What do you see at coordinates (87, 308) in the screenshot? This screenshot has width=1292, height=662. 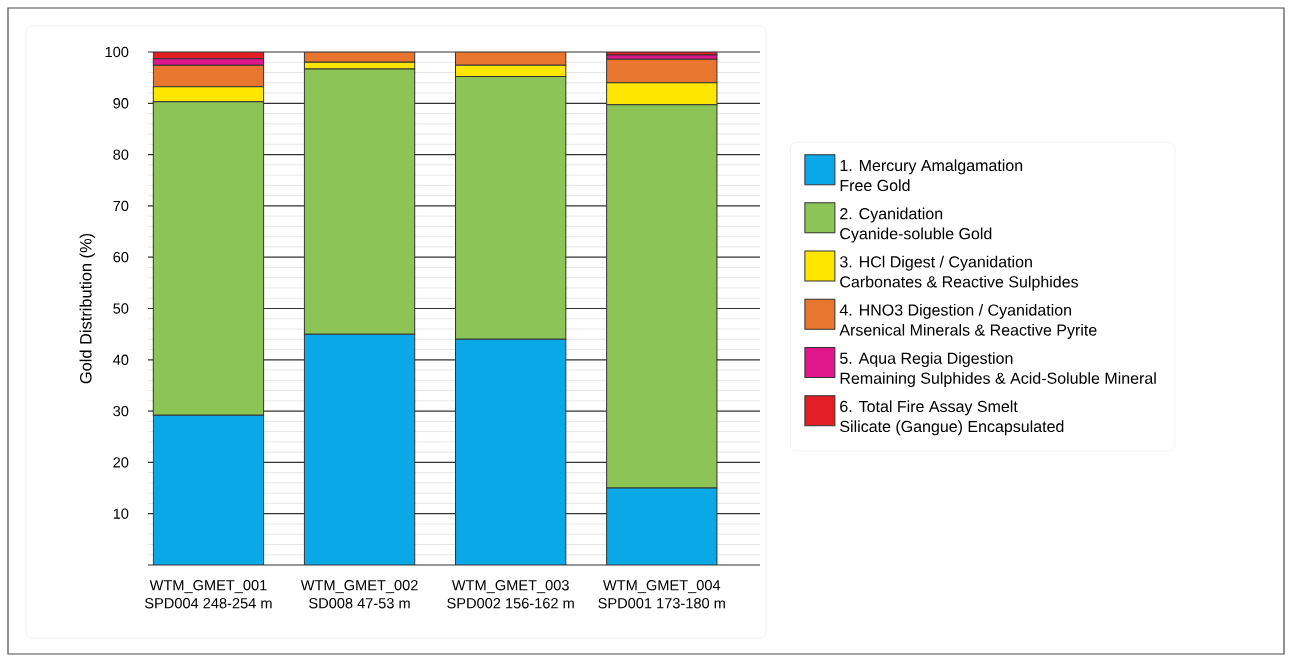 I see `y-axis-title: Gold Distribution (%)` at bounding box center [87, 308].